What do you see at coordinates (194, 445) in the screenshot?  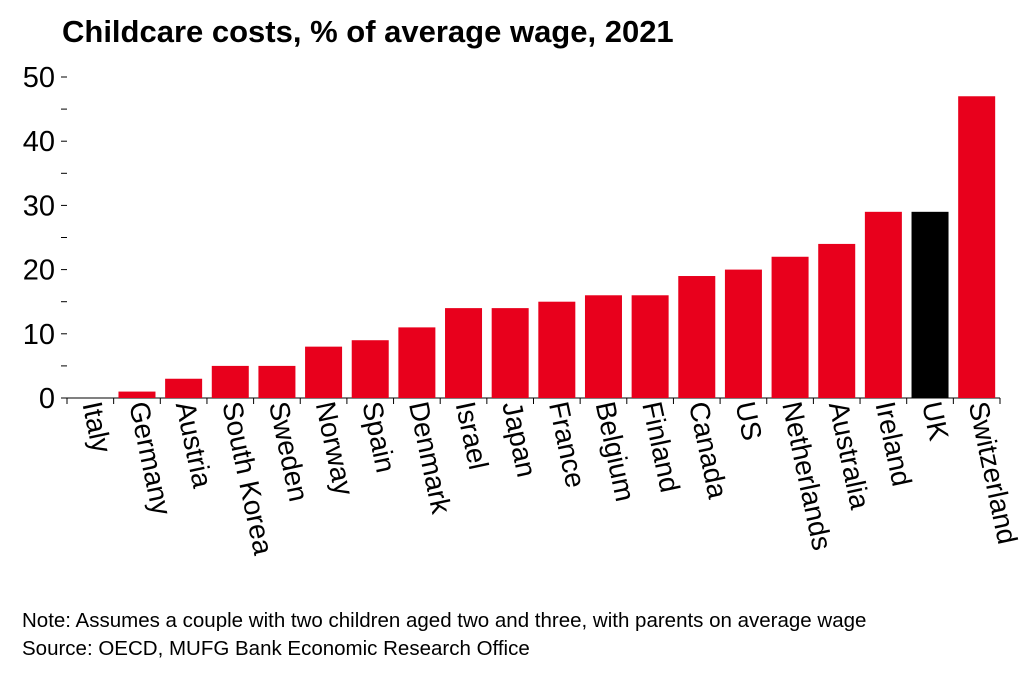 I see `x-tick-label: Austria` at bounding box center [194, 445].